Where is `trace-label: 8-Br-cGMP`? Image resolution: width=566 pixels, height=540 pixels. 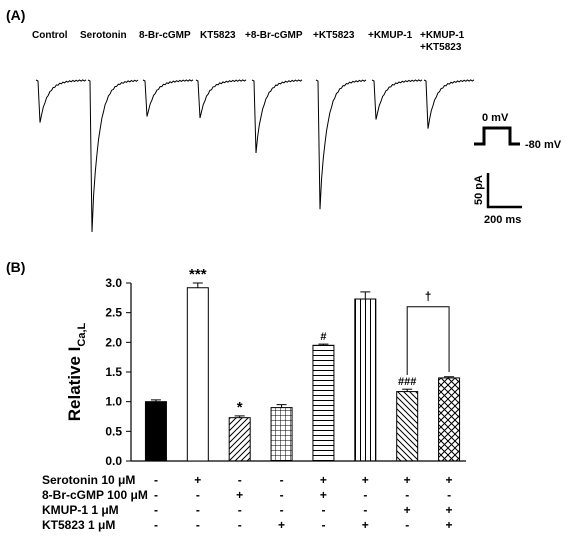 trace-label: 8-Br-cGMP is located at coordinates (165, 35).